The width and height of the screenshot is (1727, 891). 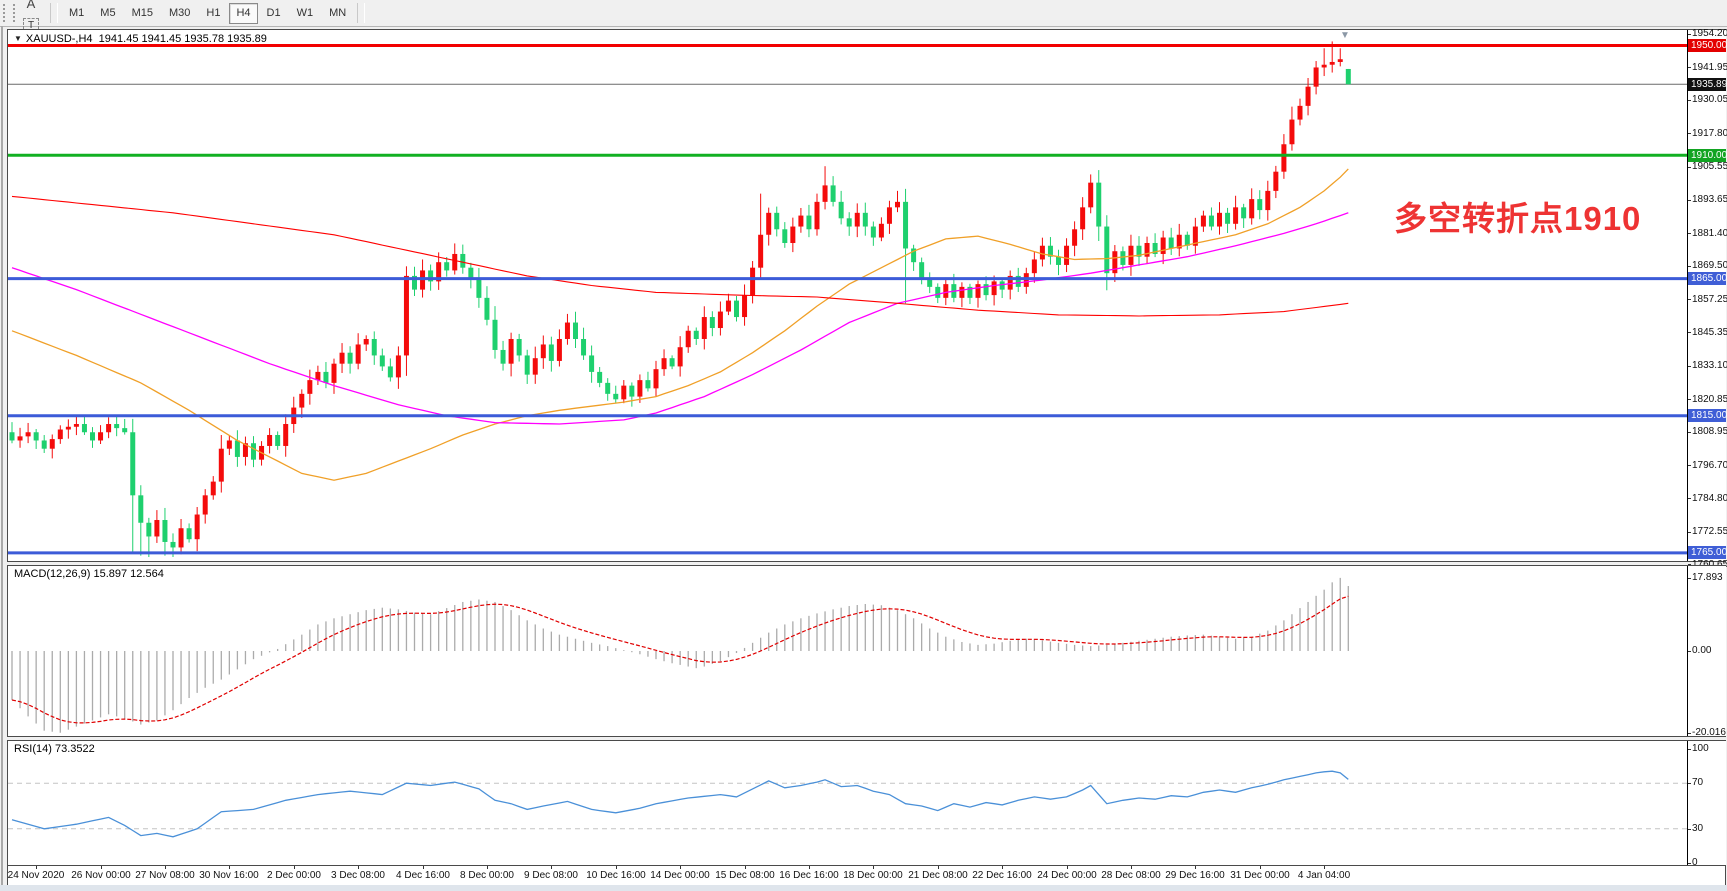 I want to click on chart-shift-marker-icon: ▼, so click(x=1345, y=35).